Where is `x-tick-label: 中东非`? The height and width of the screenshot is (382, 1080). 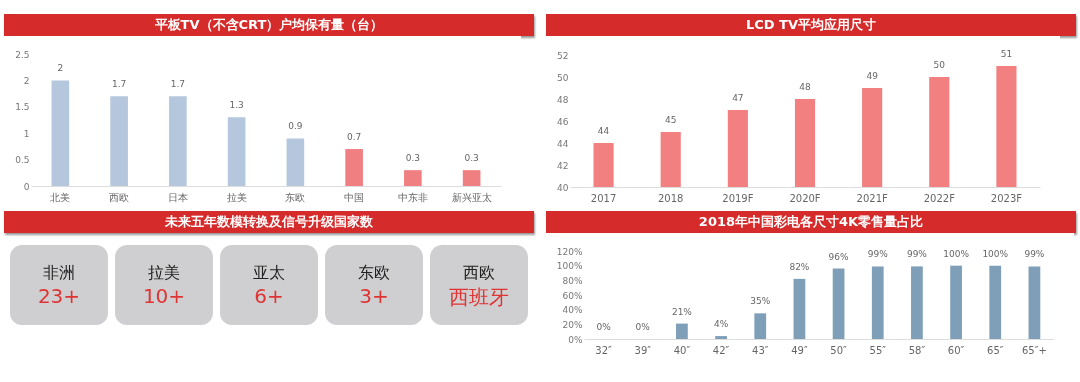
x-tick-label: 中东非 is located at coordinates (412, 197).